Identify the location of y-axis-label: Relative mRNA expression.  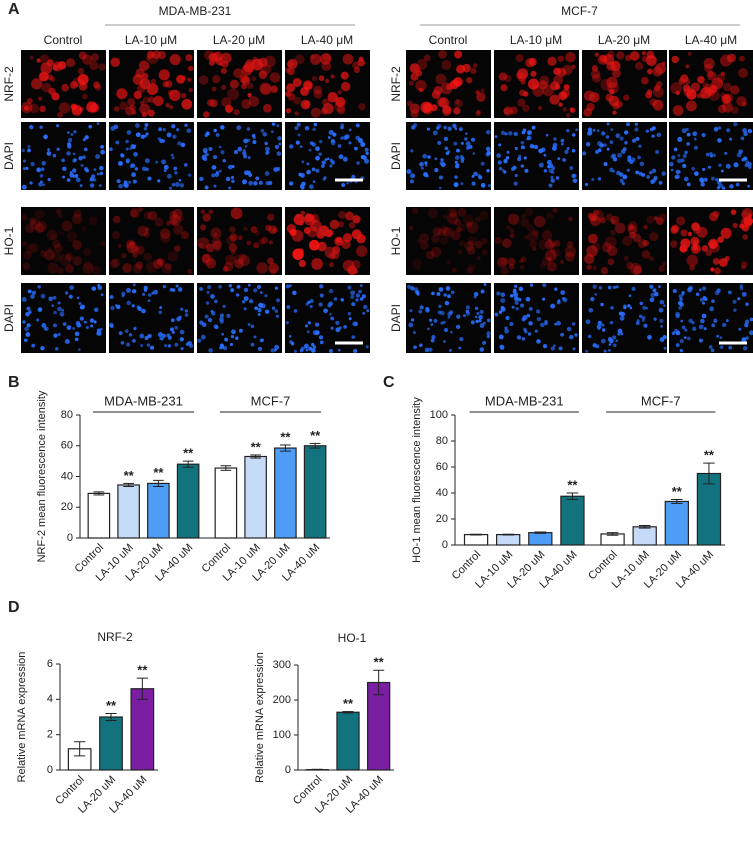
(260, 717).